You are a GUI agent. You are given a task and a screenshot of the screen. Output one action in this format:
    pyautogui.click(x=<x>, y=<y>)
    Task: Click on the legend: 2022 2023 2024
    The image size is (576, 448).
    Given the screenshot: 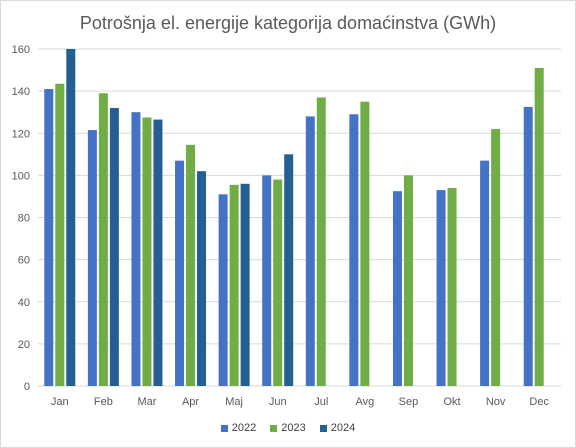 What is the action you would take?
    pyautogui.click(x=288, y=428)
    